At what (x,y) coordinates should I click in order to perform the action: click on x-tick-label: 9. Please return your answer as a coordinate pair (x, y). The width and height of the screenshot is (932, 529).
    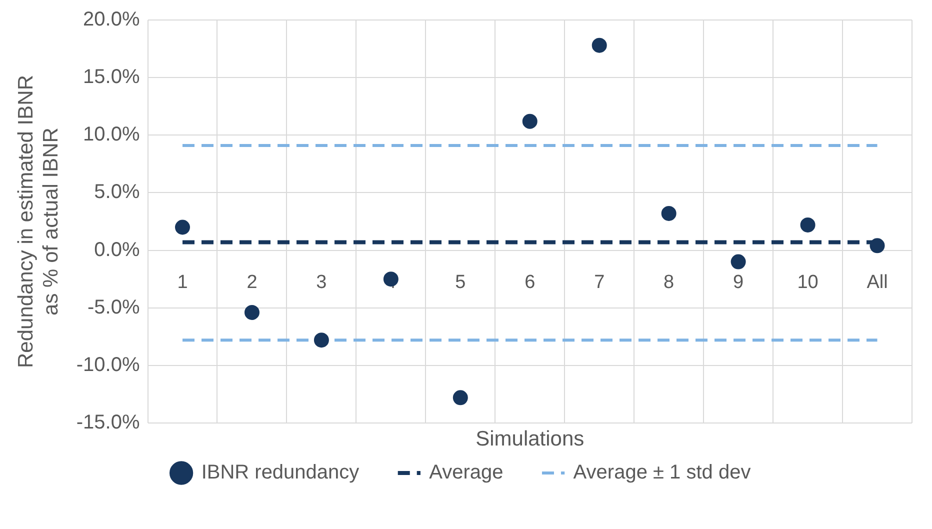
    Looking at the image, I should click on (738, 282).